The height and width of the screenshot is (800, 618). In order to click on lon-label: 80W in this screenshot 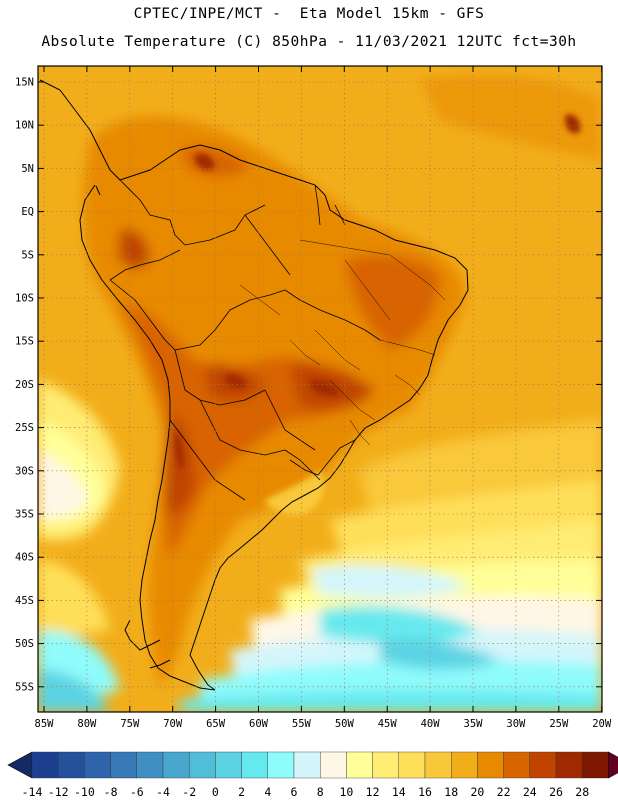, I will do `click(87, 724)`.